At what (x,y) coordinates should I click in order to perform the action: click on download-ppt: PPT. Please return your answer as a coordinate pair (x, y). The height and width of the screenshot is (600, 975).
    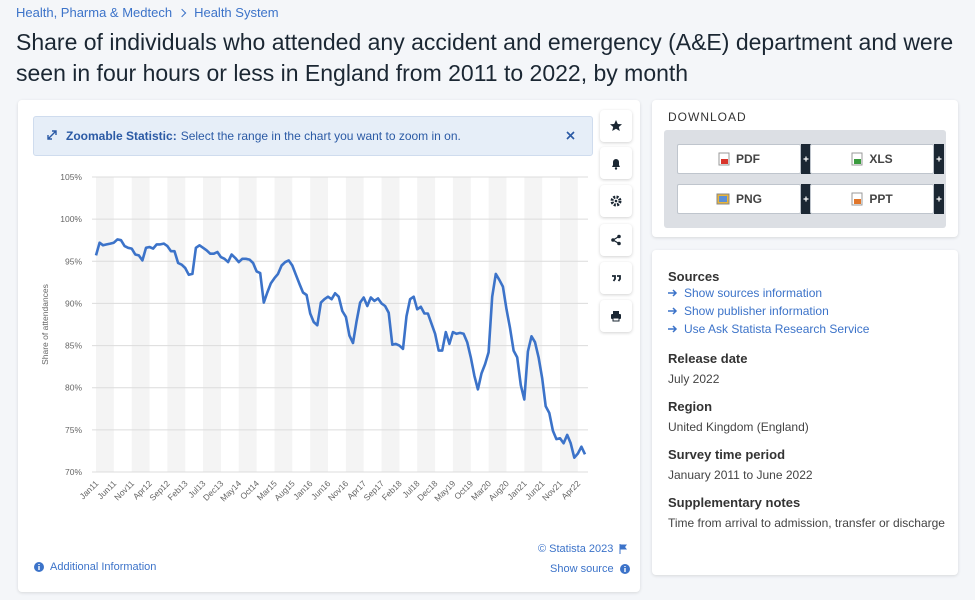
    Looking at the image, I should click on (877, 199).